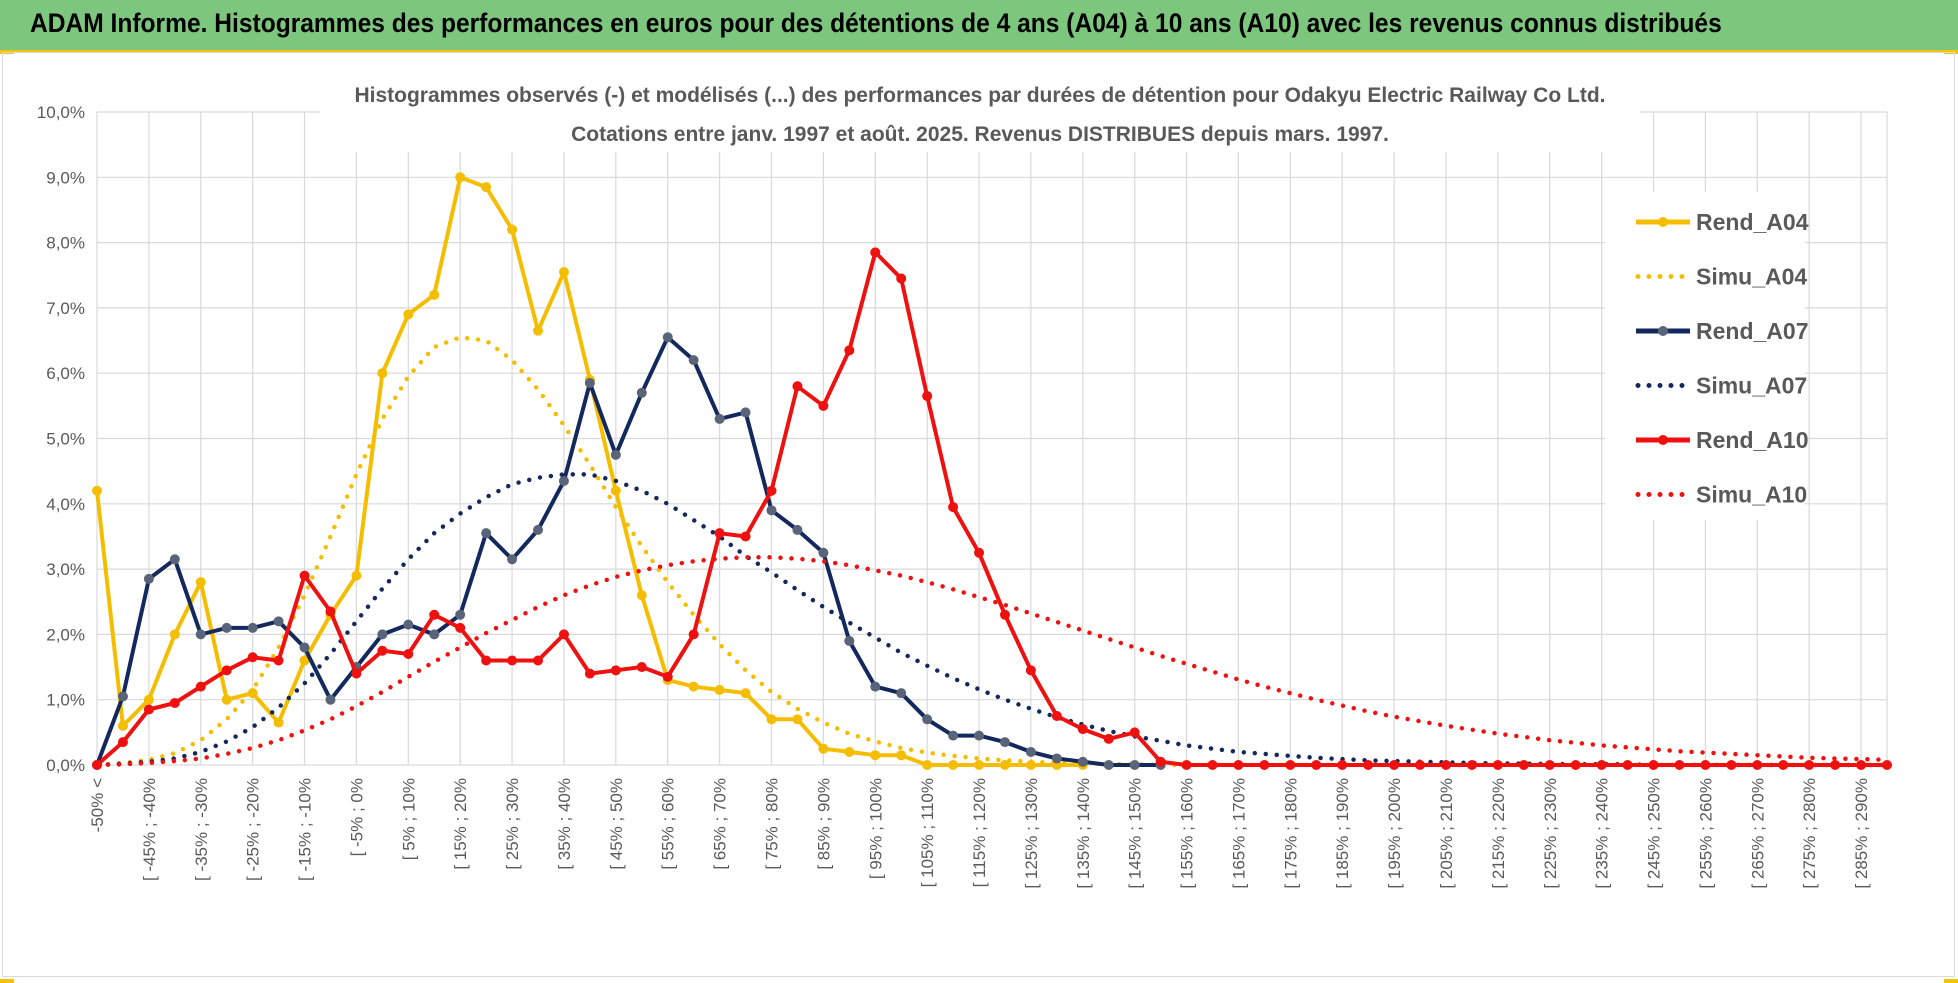 The width and height of the screenshot is (1958, 983). I want to click on legend-item: Rend_A07, so click(1722, 331).